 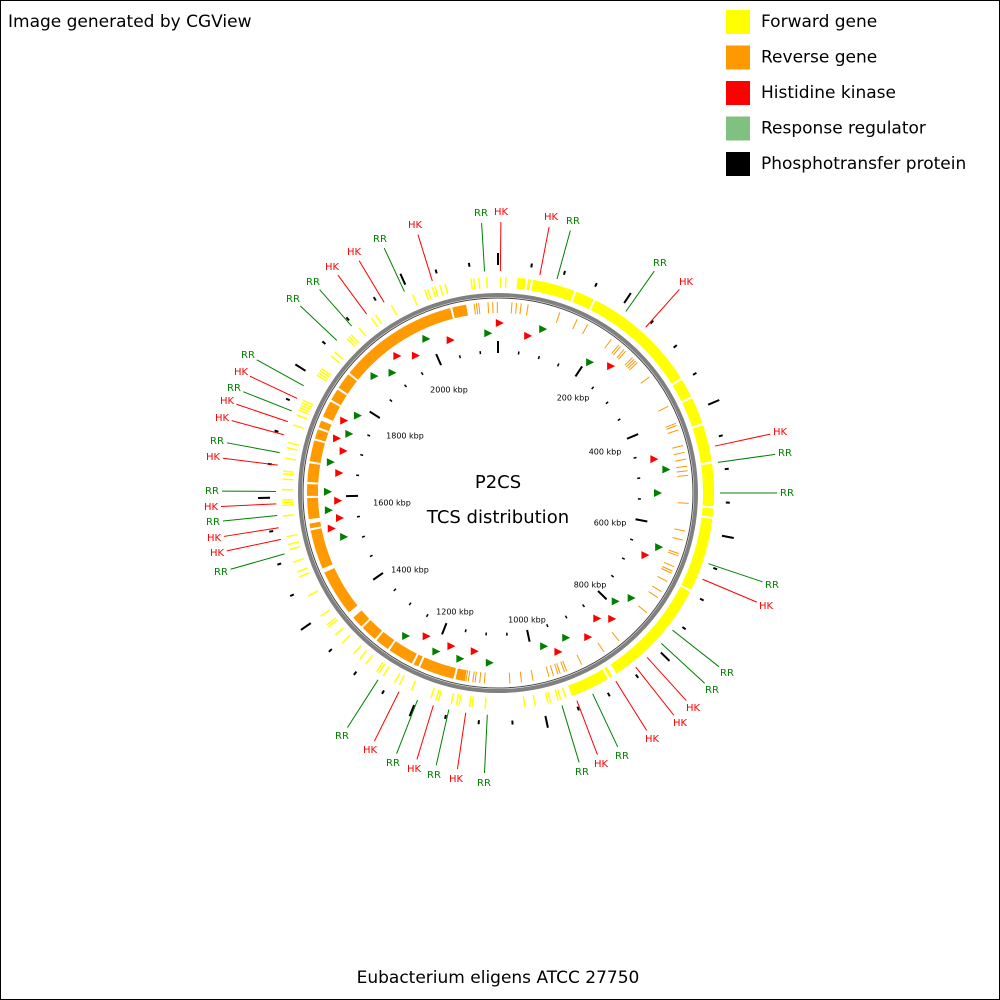 I want to click on legend-swatch, so click(x=738, y=128).